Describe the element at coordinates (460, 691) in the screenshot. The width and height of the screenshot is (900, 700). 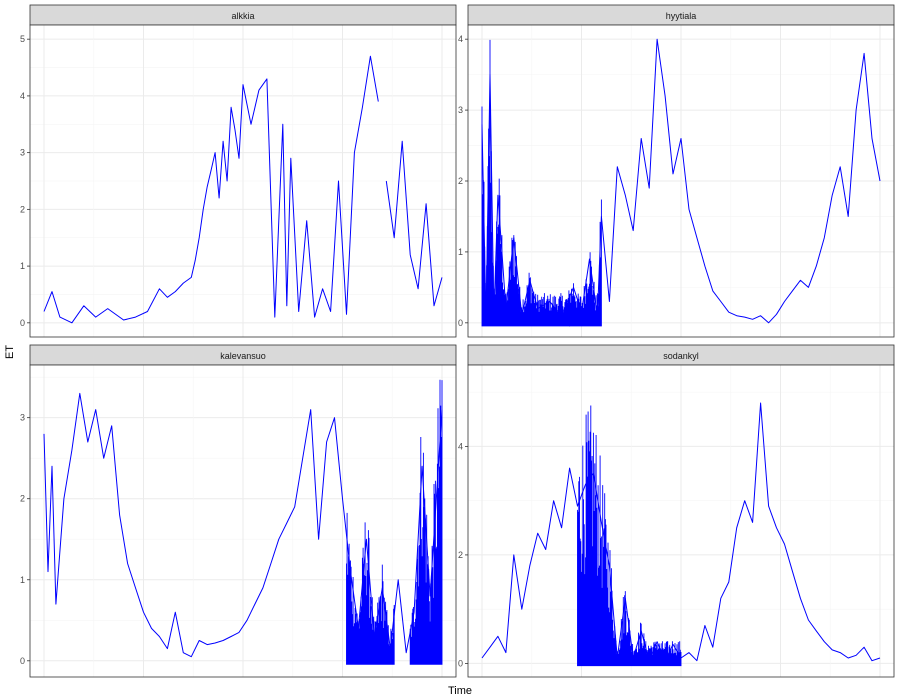
I see `x-axis-title: Time` at that location.